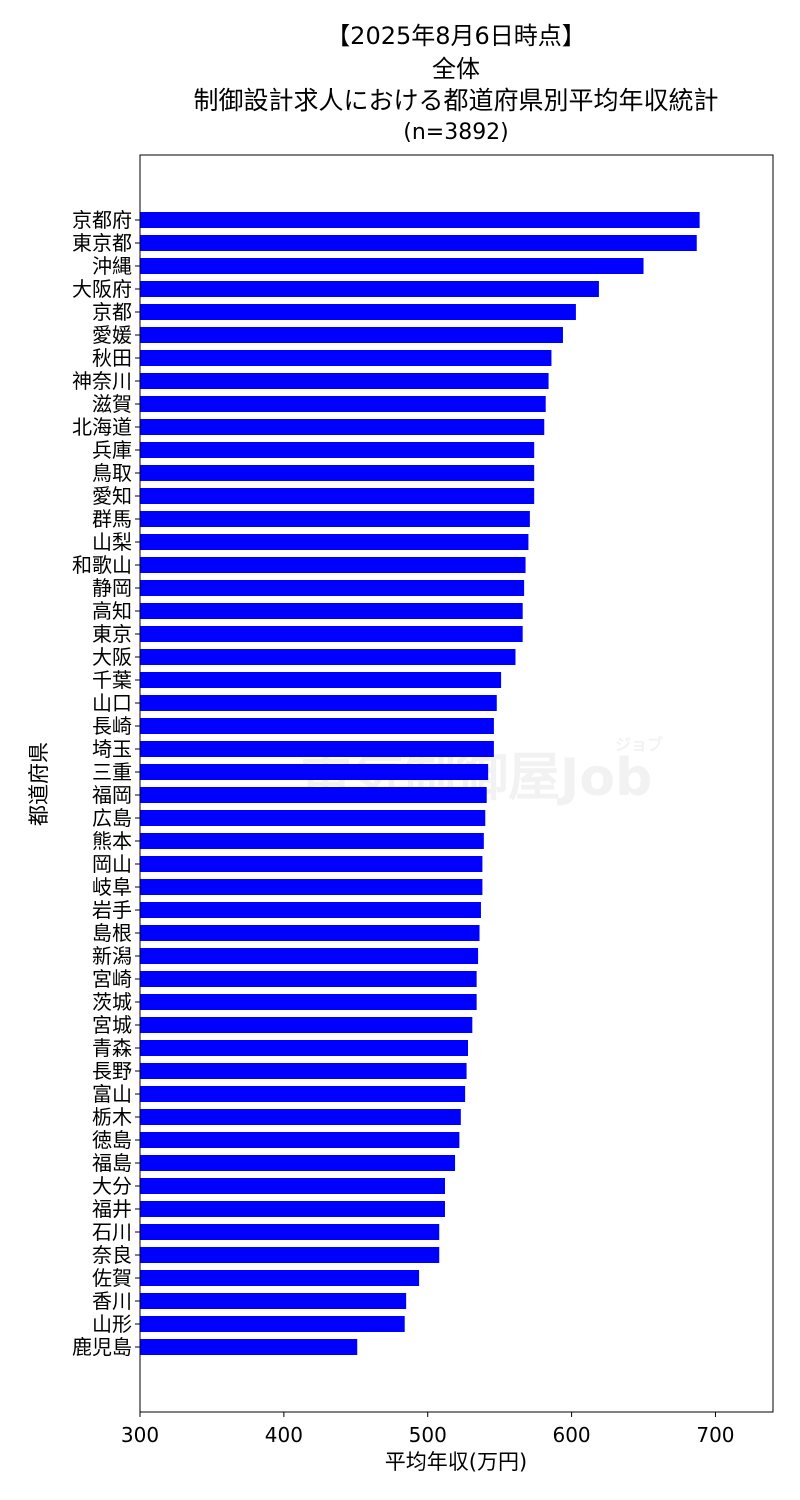 Image resolution: width=800 pixels, height=1500 pixels. I want to click on title-line-4: (n=3892), so click(456, 132).